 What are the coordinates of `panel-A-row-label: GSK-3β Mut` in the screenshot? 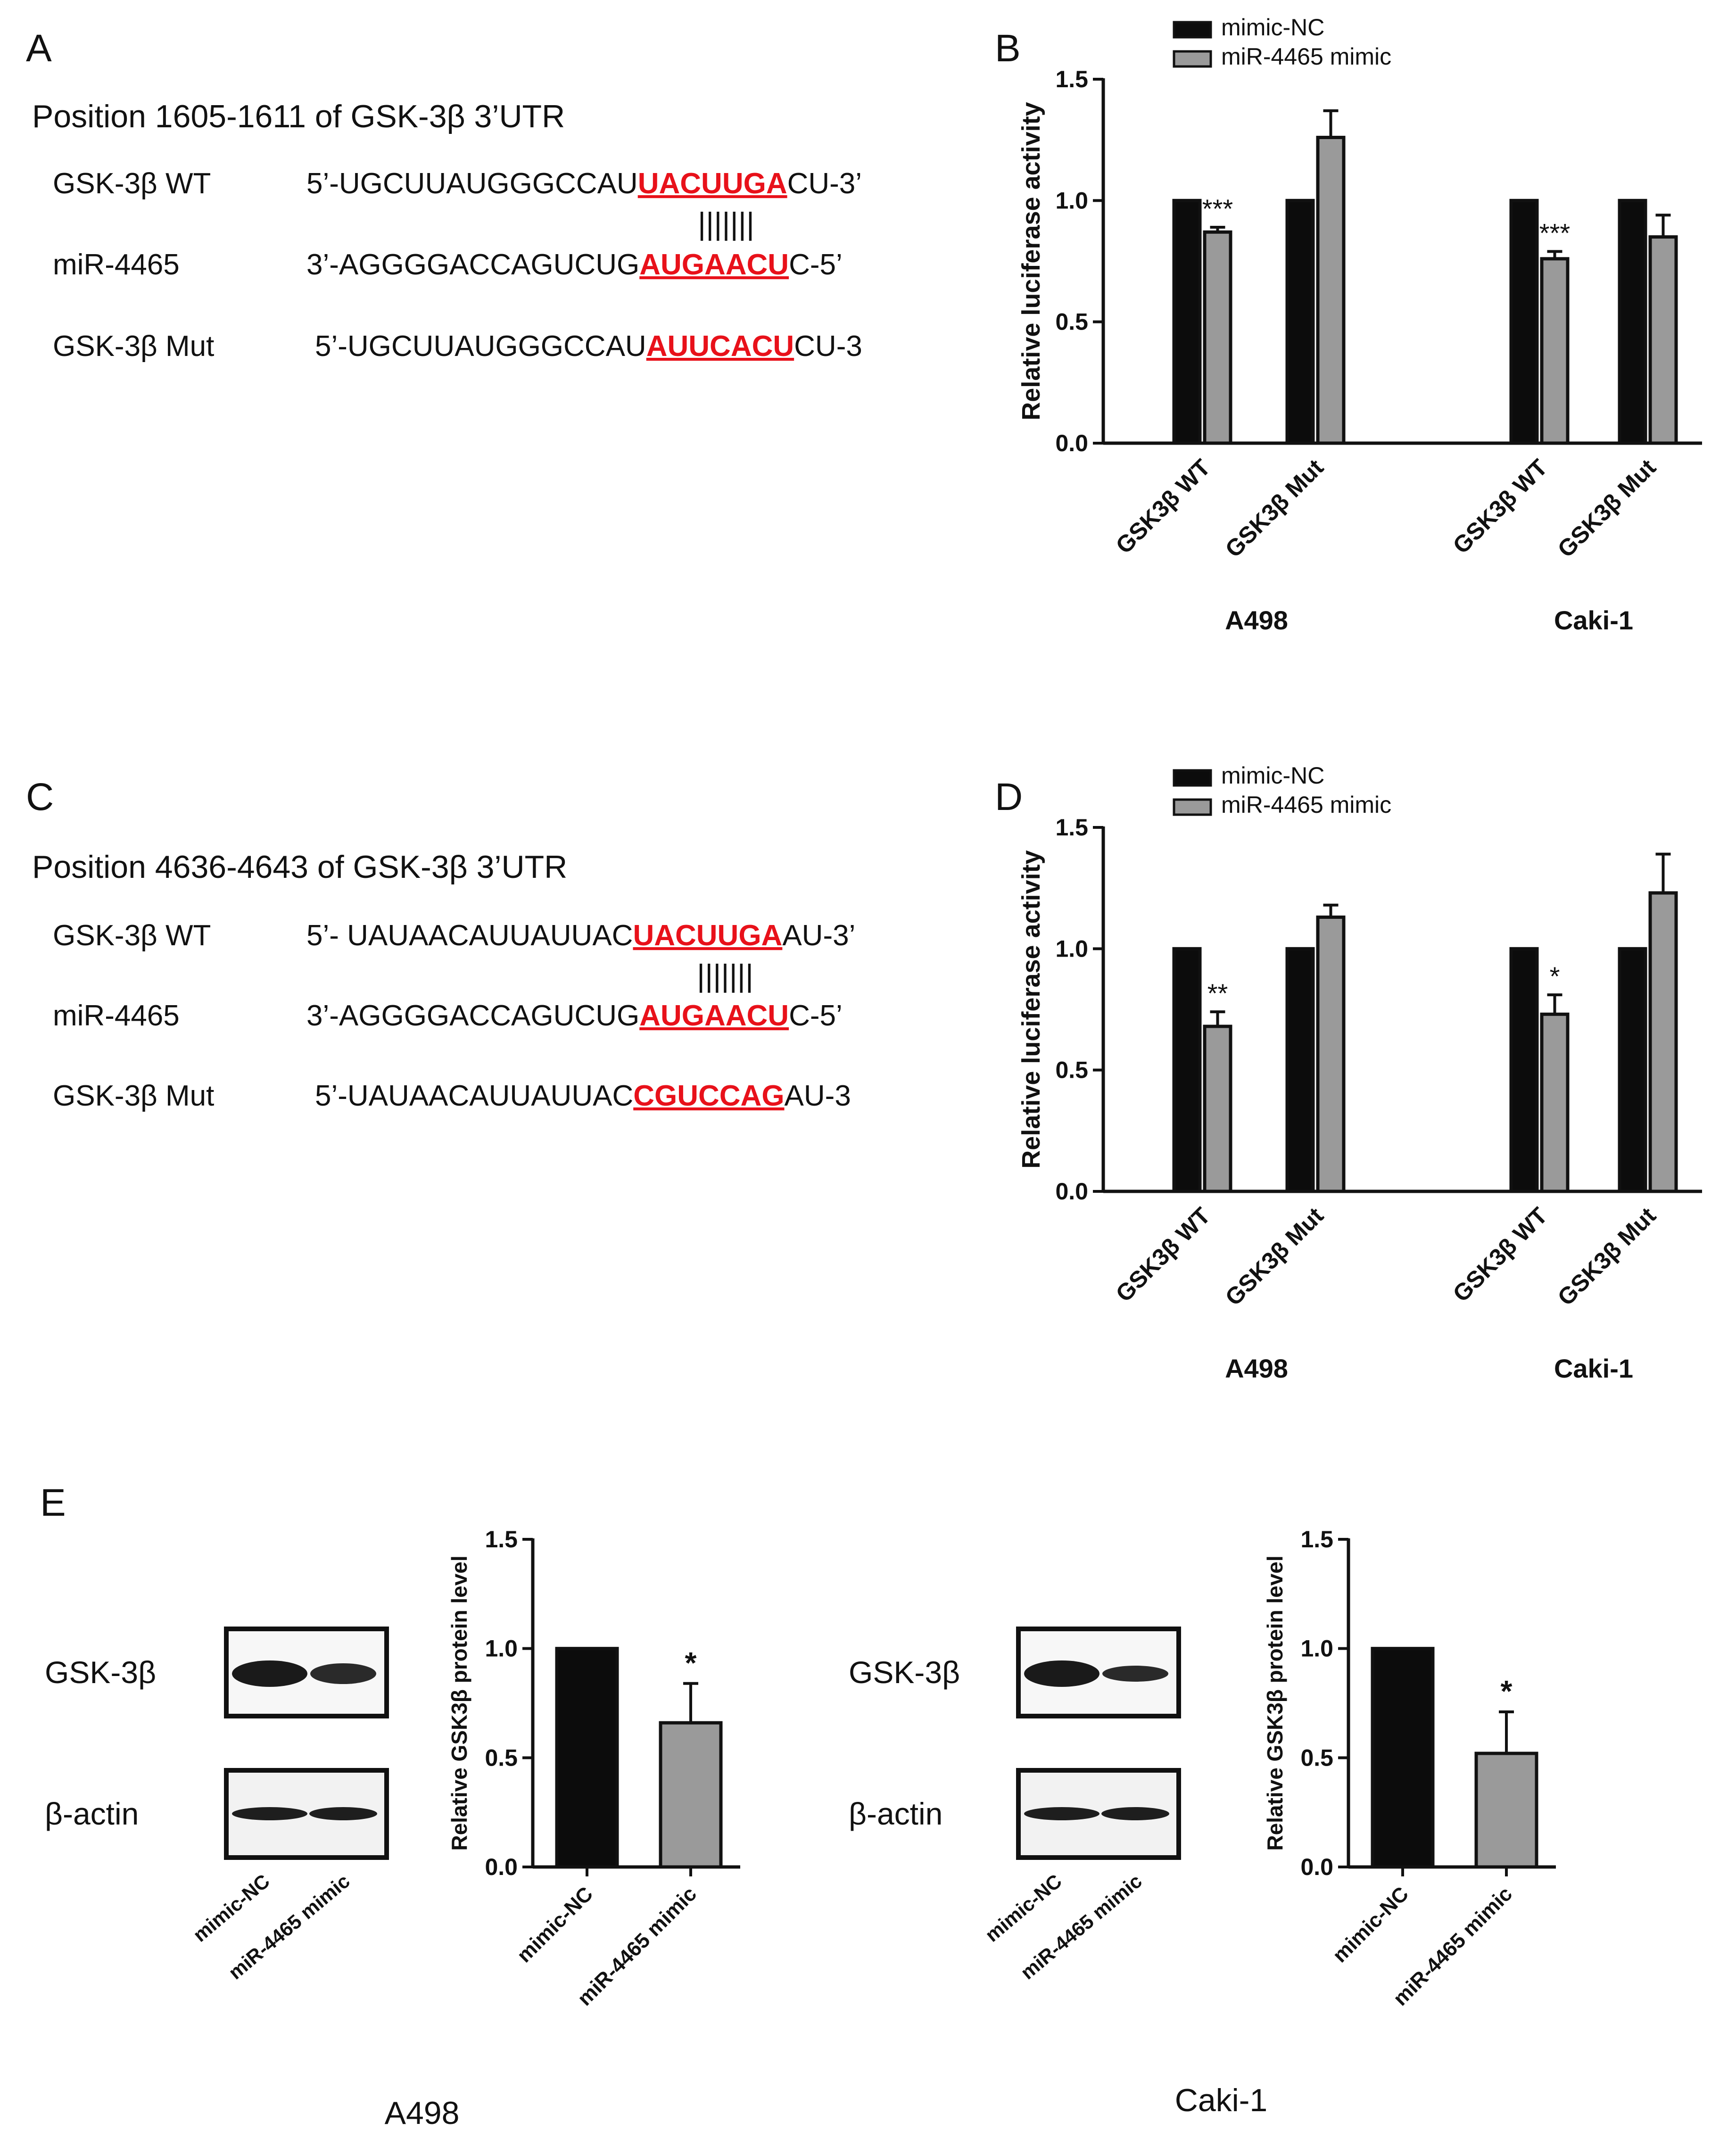 It's located at (133, 346).